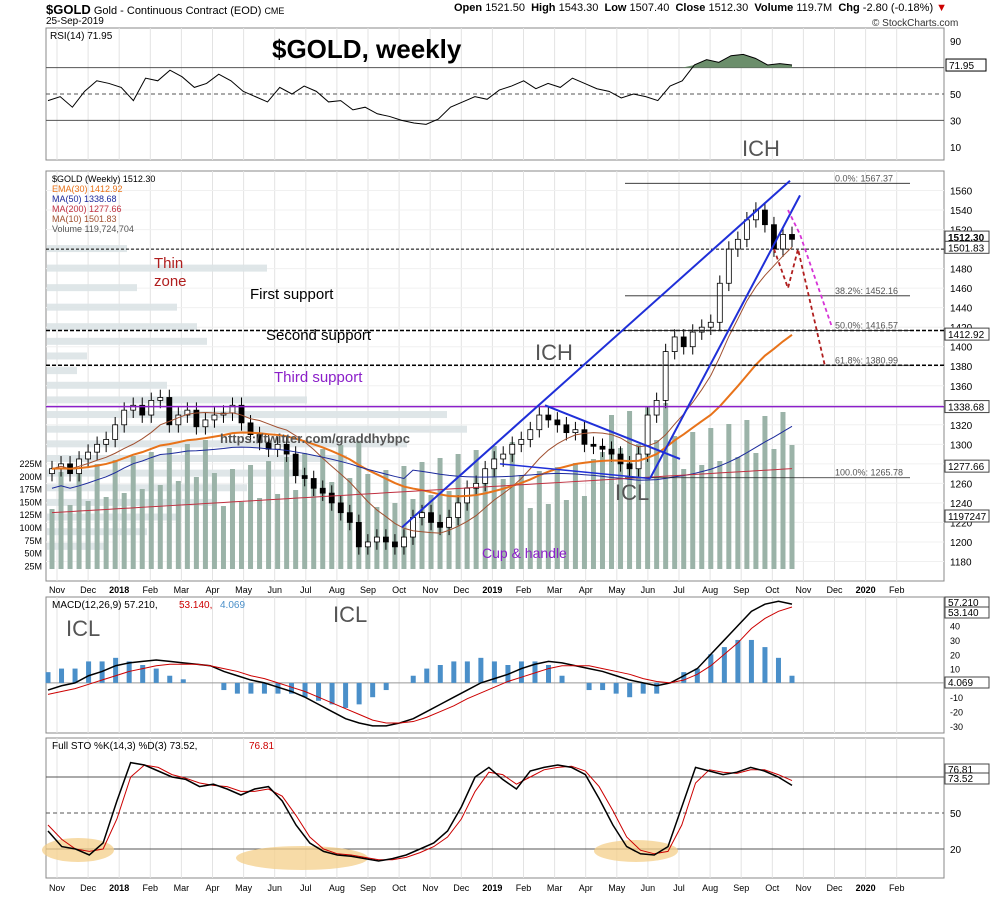 This screenshot has width=990, height=897. What do you see at coordinates (368, 590) in the screenshot?
I see `price-month-label: Sep` at bounding box center [368, 590].